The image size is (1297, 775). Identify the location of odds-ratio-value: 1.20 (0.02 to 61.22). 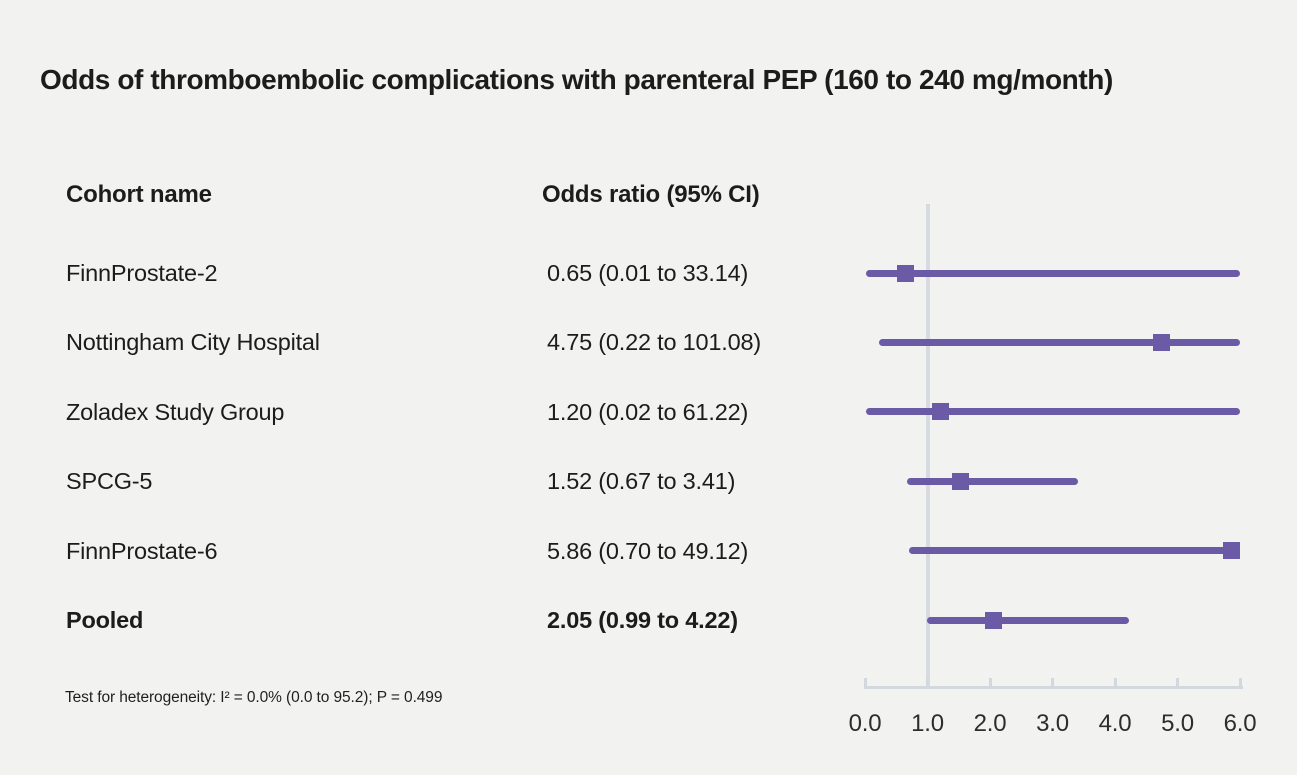
(648, 411).